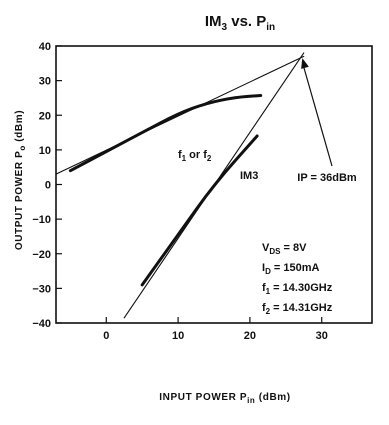 This screenshot has width=389, height=425. I want to click on y-tick-label: −20, so click(41, 255).